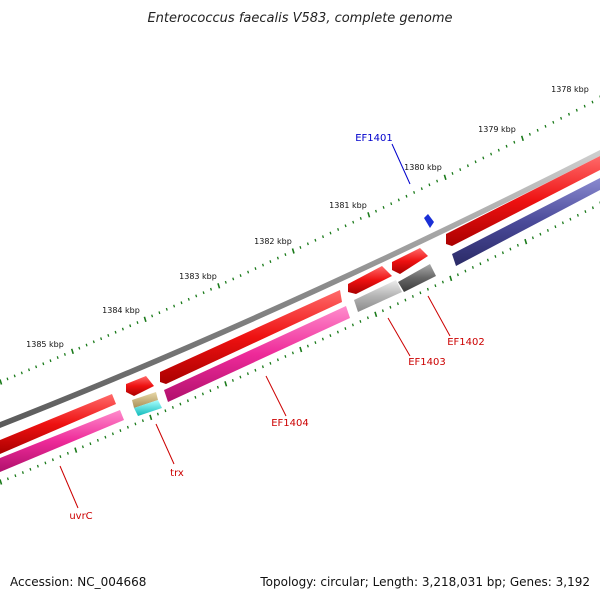 The width and height of the screenshot is (600, 600). What do you see at coordinates (526, 222) in the screenshot?
I see `track-ef1401` at bounding box center [526, 222].